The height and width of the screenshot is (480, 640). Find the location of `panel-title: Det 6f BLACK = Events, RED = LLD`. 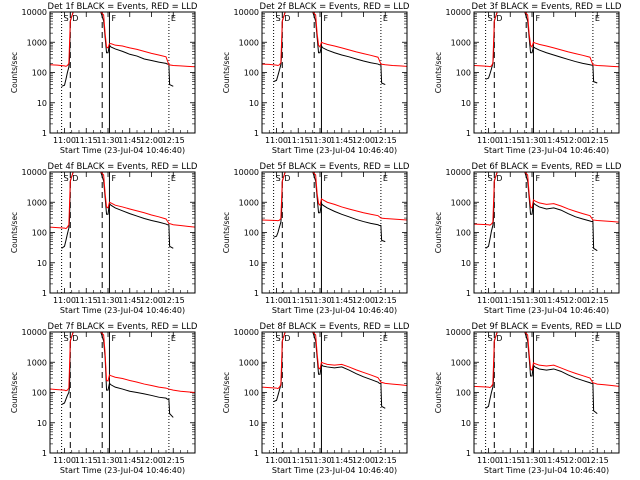

panel-title: Det 6f BLACK = Events, RED = LLD is located at coordinates (547, 167).